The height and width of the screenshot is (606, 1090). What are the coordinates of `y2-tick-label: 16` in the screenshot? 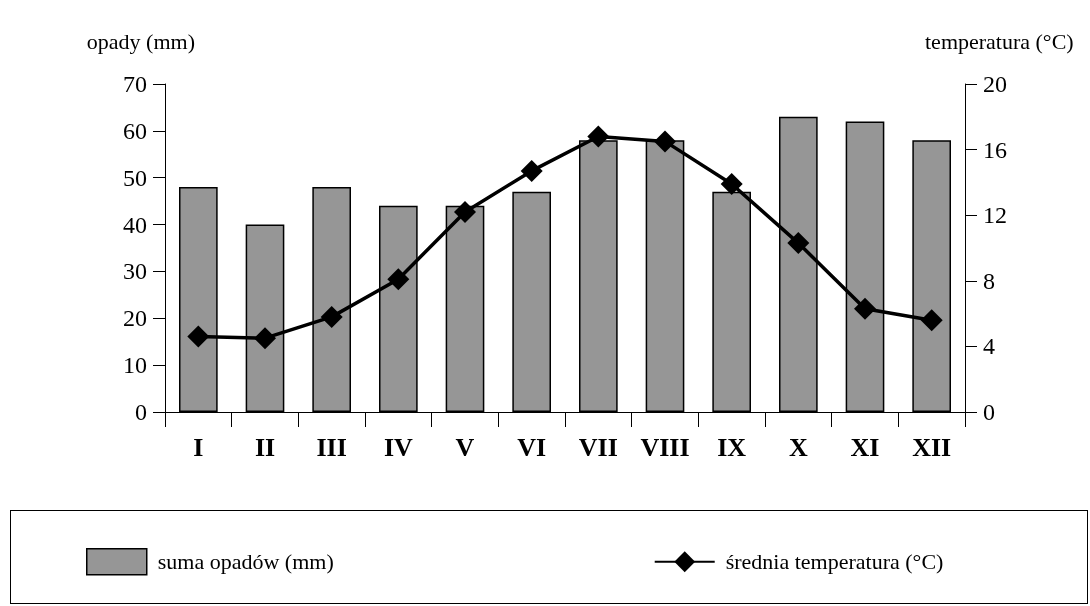 It's located at (995, 149).